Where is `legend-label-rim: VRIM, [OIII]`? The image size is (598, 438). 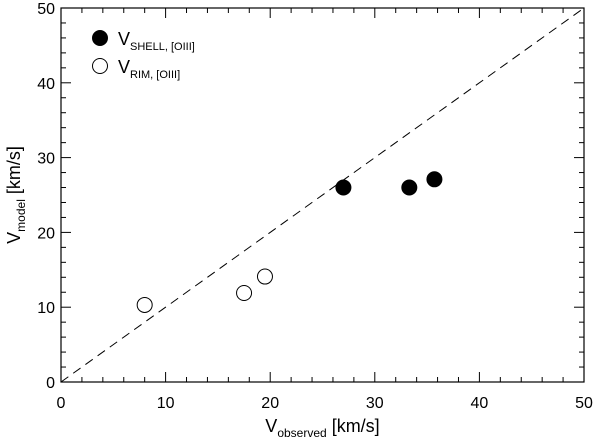 legend-label-rim: VRIM, [OIII] is located at coordinates (149, 69).